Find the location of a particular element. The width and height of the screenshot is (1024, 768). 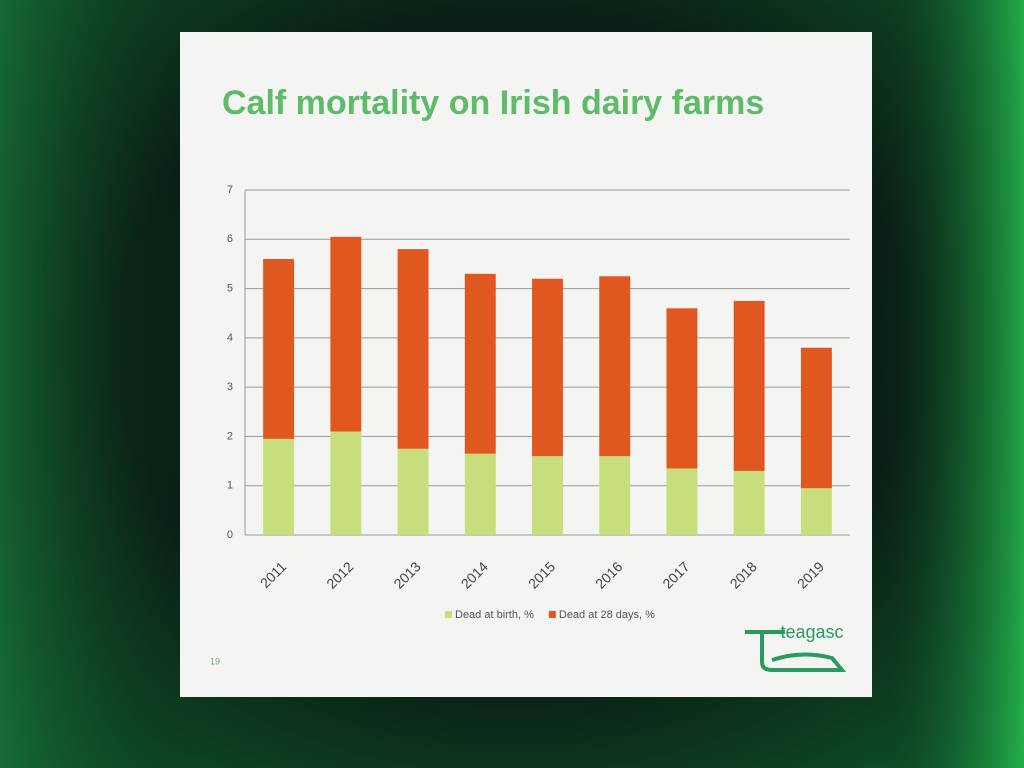

legend-label: Dead at birth, % is located at coordinates (494, 615).